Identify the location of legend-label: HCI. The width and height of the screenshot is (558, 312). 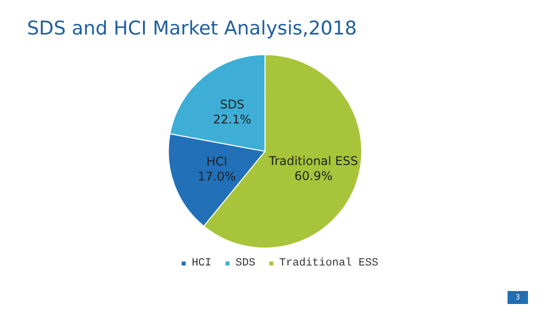
(202, 264).